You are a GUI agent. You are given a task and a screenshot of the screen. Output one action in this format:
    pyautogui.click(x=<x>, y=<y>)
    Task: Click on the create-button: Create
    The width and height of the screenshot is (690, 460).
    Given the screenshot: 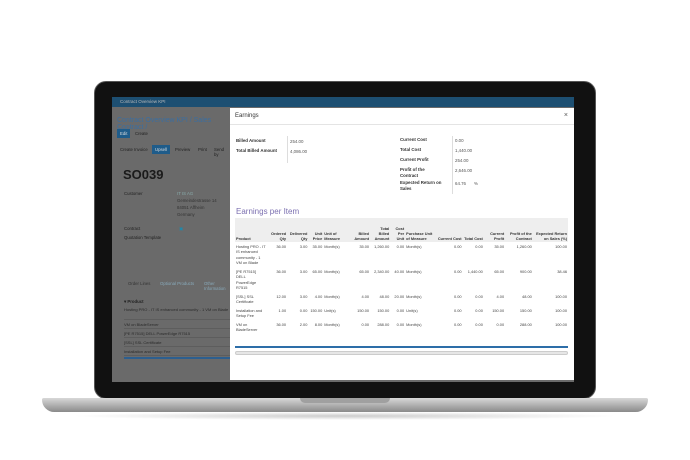 What is the action you would take?
    pyautogui.click(x=141, y=133)
    